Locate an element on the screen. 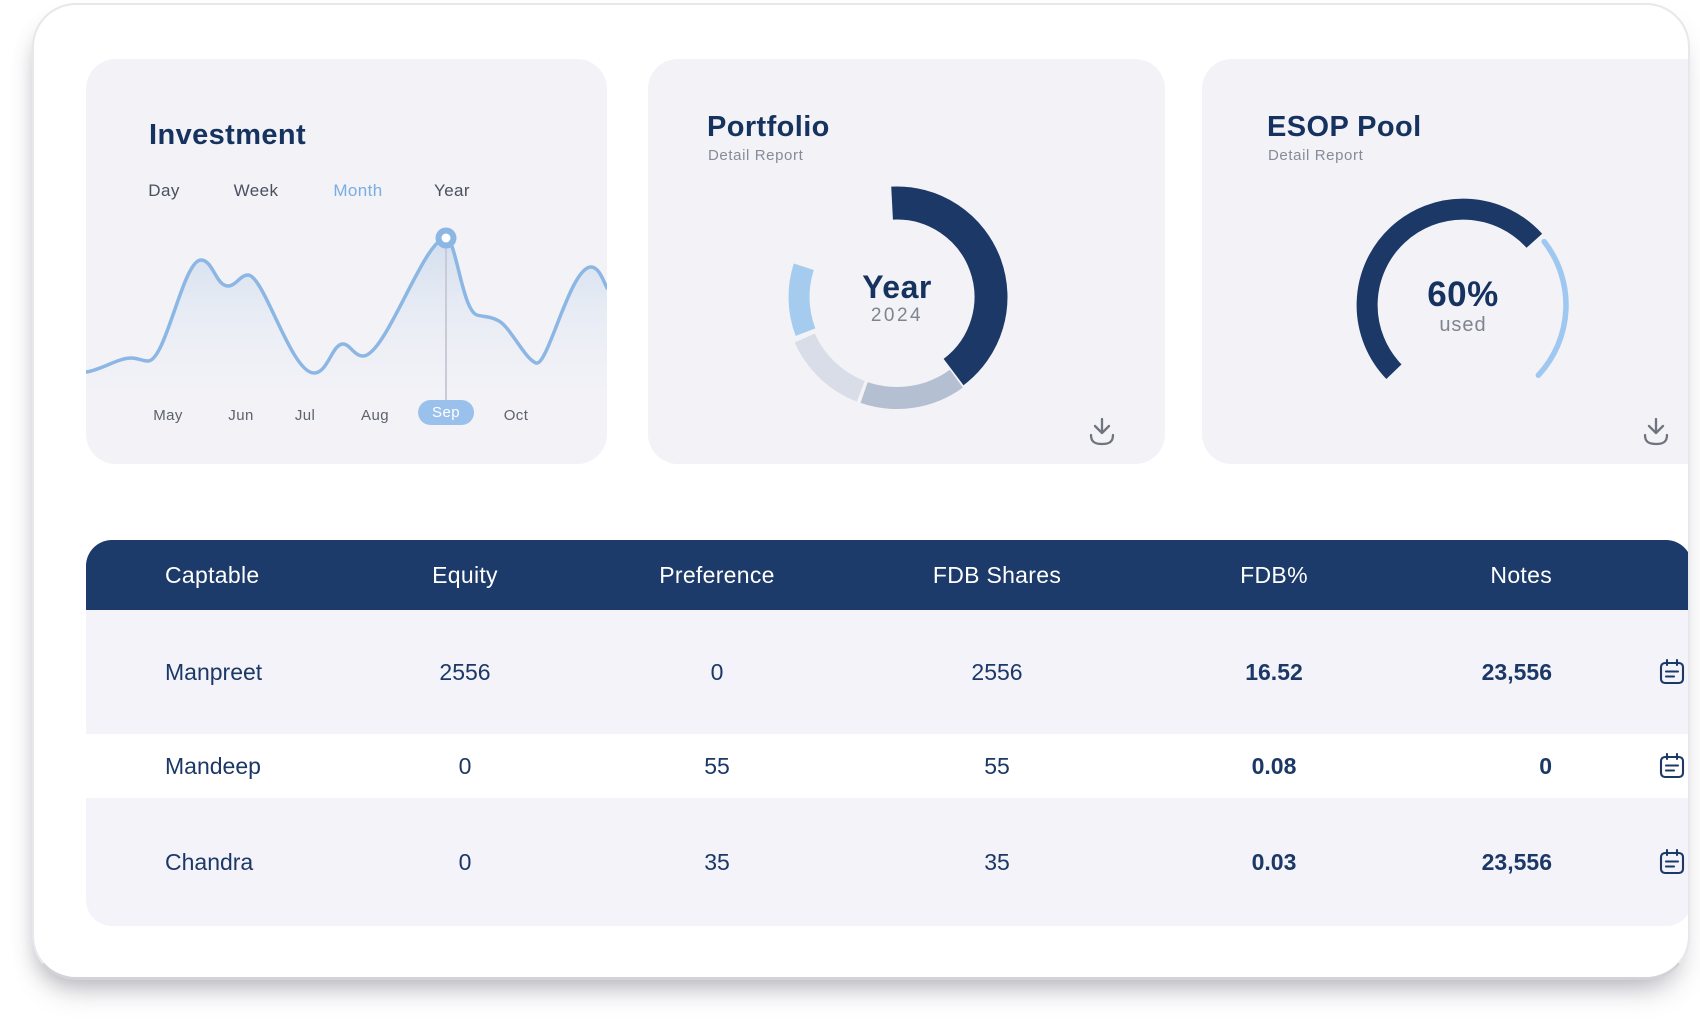  gauge-track-arc is located at coordinates (1552, 308).